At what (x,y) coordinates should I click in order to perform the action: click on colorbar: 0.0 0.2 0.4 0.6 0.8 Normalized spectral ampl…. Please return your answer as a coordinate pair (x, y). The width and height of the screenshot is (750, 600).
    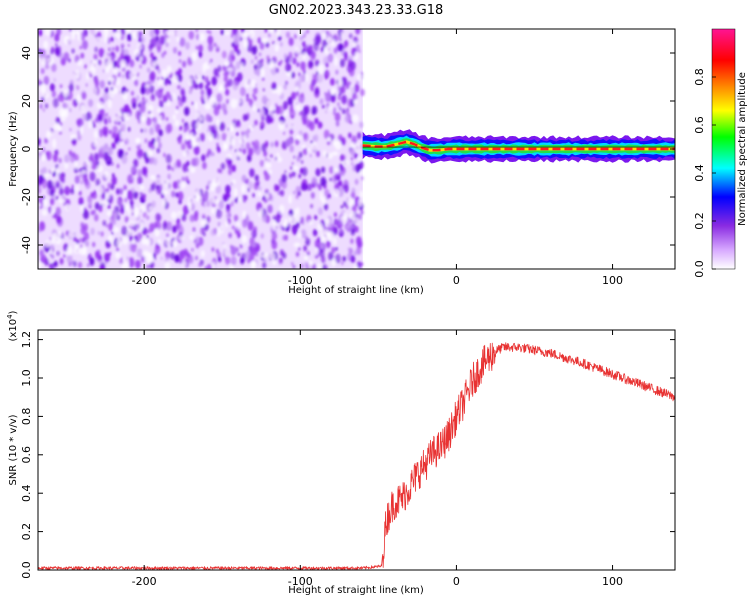
    Looking at the image, I should click on (720, 153).